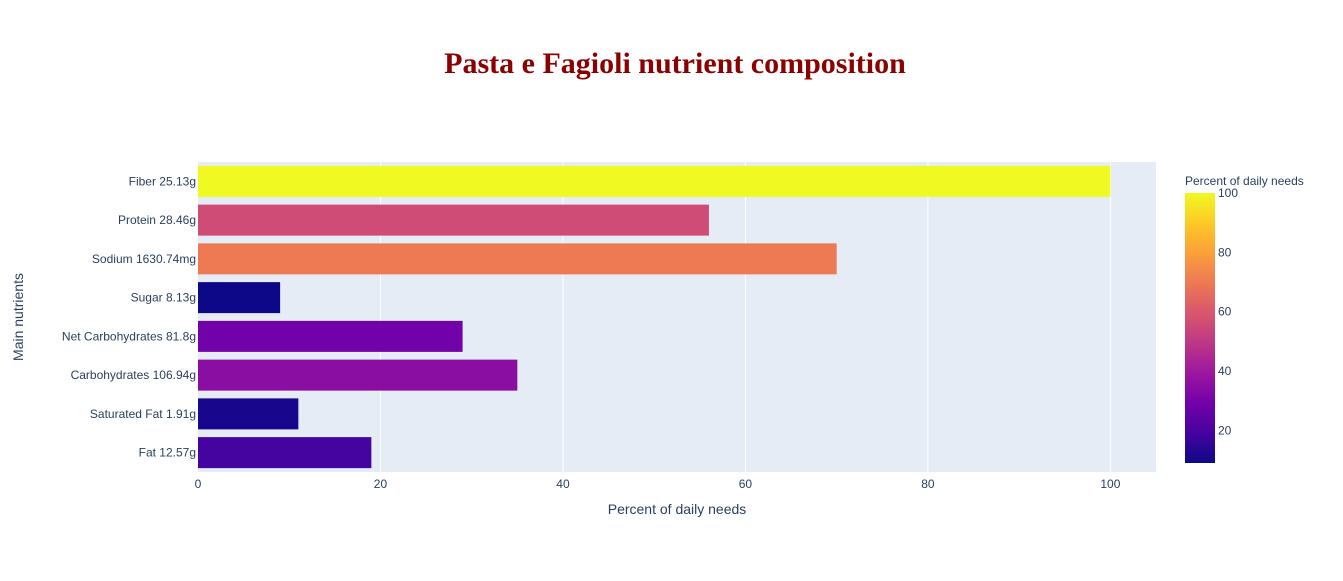 This screenshot has height=581, width=1343. I want to click on x-tick-label: 80, so click(928, 484).